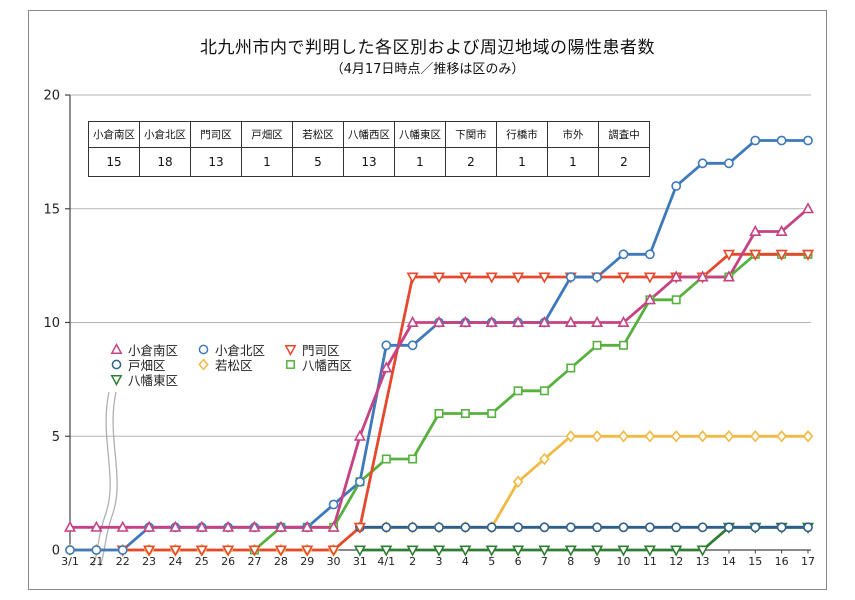 The image size is (855, 600). Describe the element at coordinates (624, 134) in the screenshot. I see `table-header-cell: 調査中` at that location.